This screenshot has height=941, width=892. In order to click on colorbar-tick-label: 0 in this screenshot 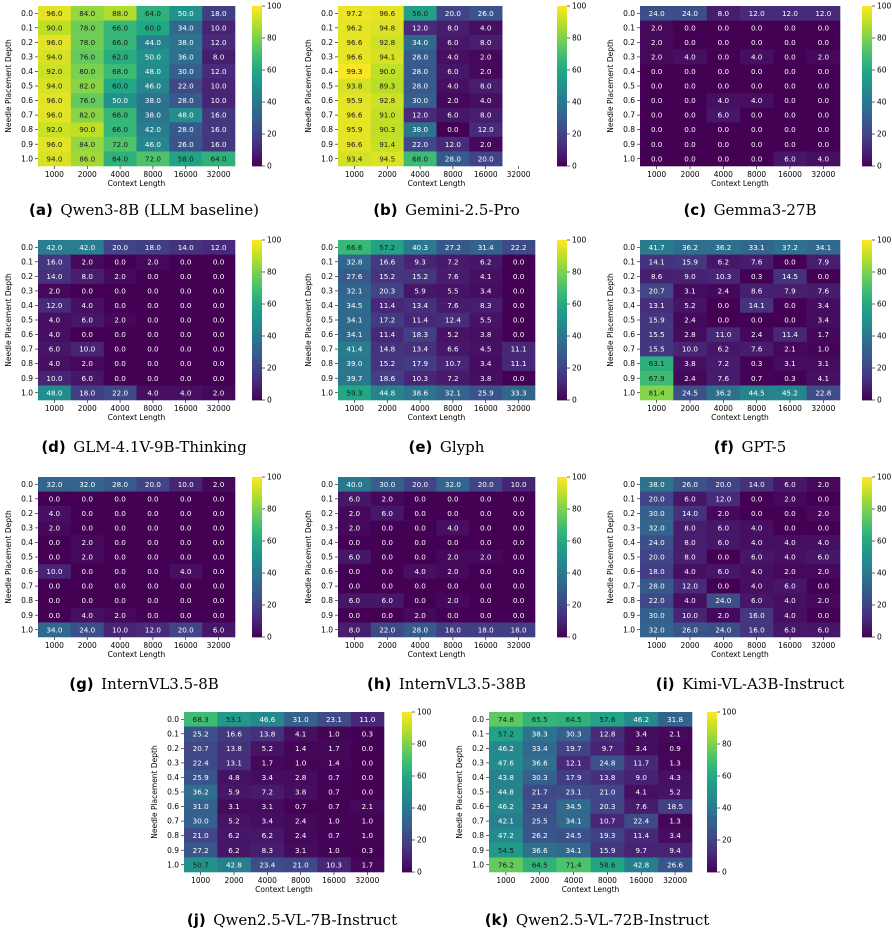, I will do `click(879, 400)`.